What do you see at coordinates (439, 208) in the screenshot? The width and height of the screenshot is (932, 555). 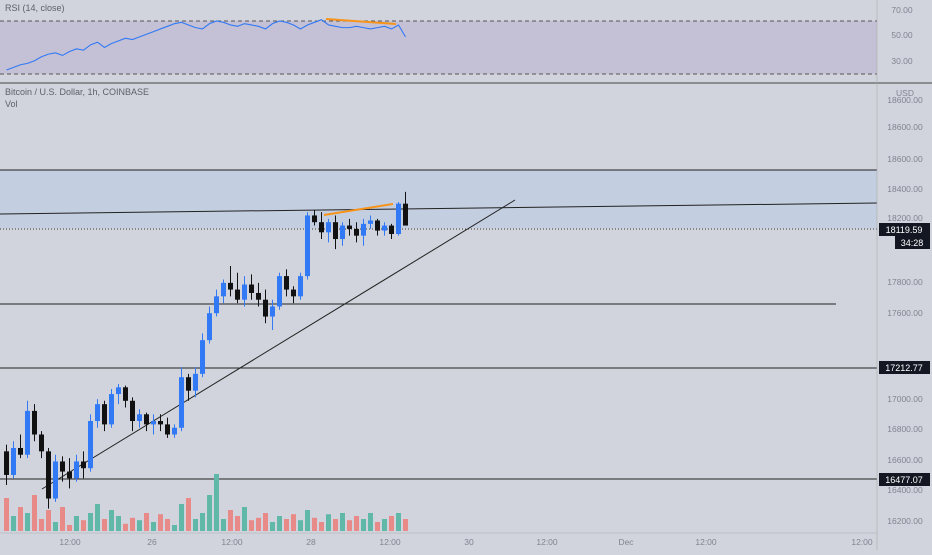 I see `rising-trendline-top` at bounding box center [439, 208].